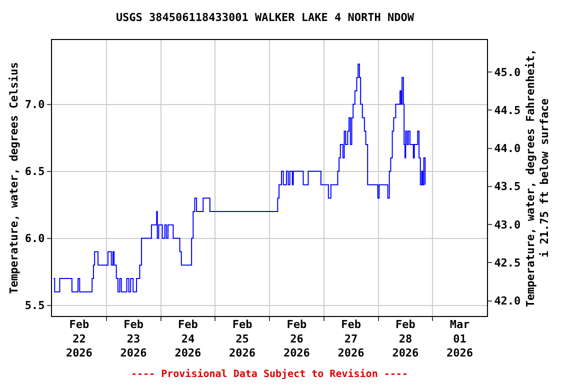 Image resolution: width=576 pixels, height=384 pixels. Describe the element at coordinates (460, 339) in the screenshot. I see `x-tick-label: Mar 01 2026` at that location.